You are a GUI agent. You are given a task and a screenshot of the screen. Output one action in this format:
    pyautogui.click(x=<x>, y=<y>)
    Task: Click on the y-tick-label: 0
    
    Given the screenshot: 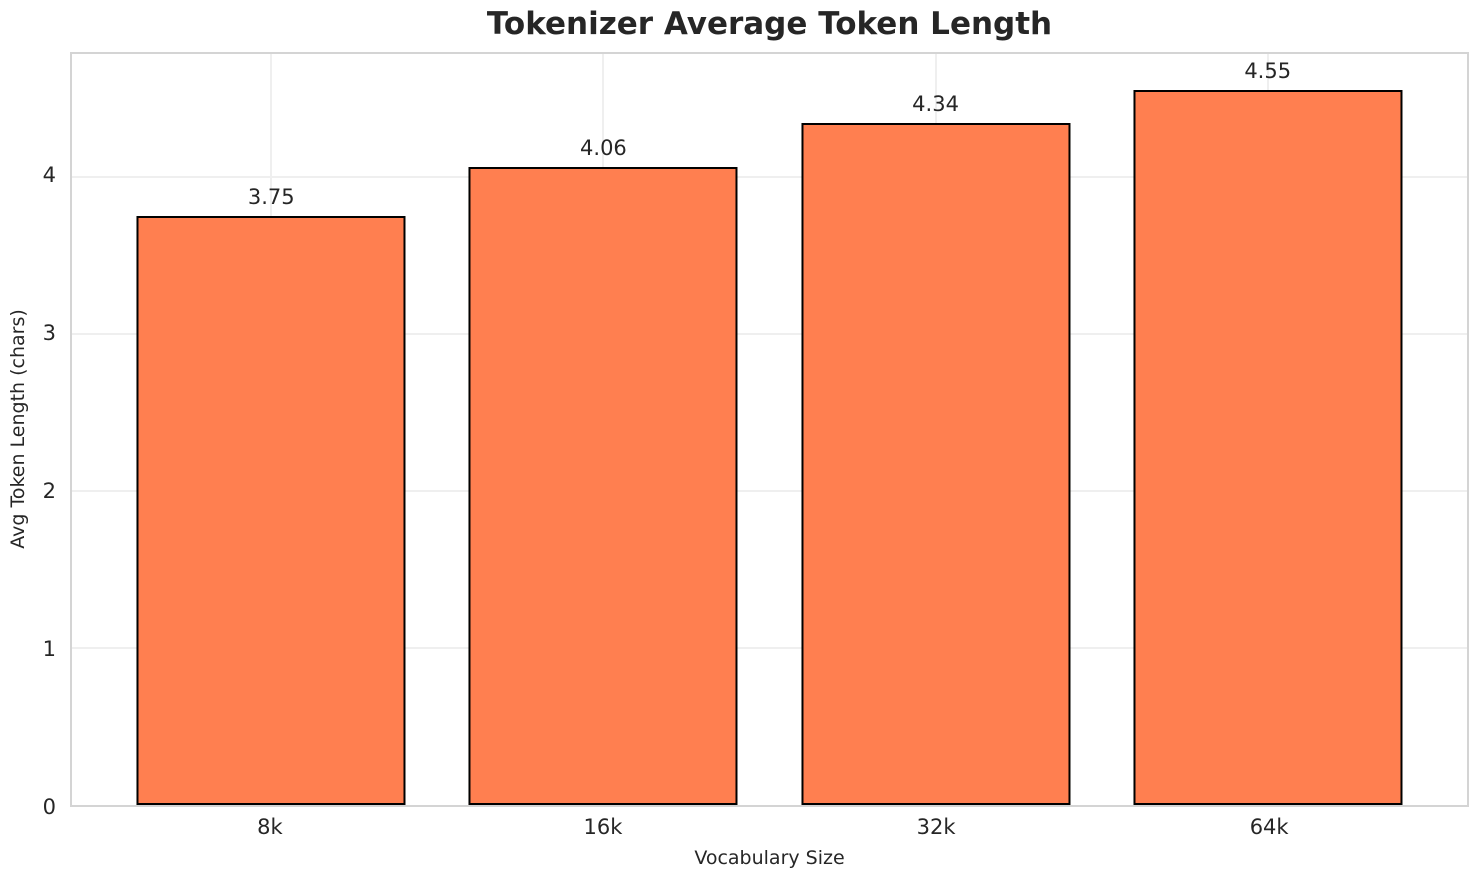 What is the action you would take?
    pyautogui.click(x=49, y=807)
    